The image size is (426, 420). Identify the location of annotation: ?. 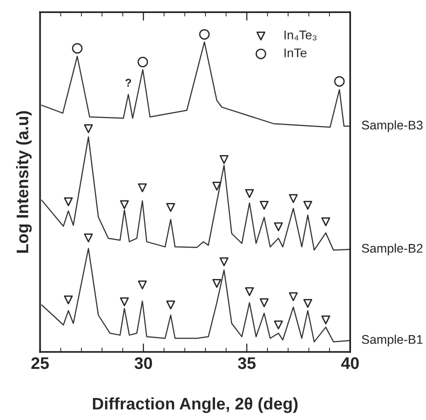
(128, 82).